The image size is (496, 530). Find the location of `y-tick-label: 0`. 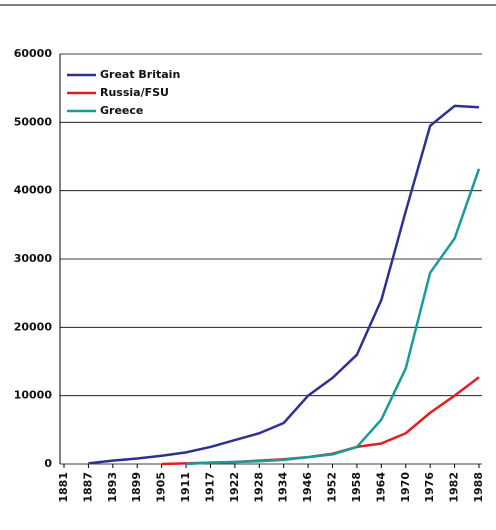

y-tick-label: 0 is located at coordinates (48, 463).